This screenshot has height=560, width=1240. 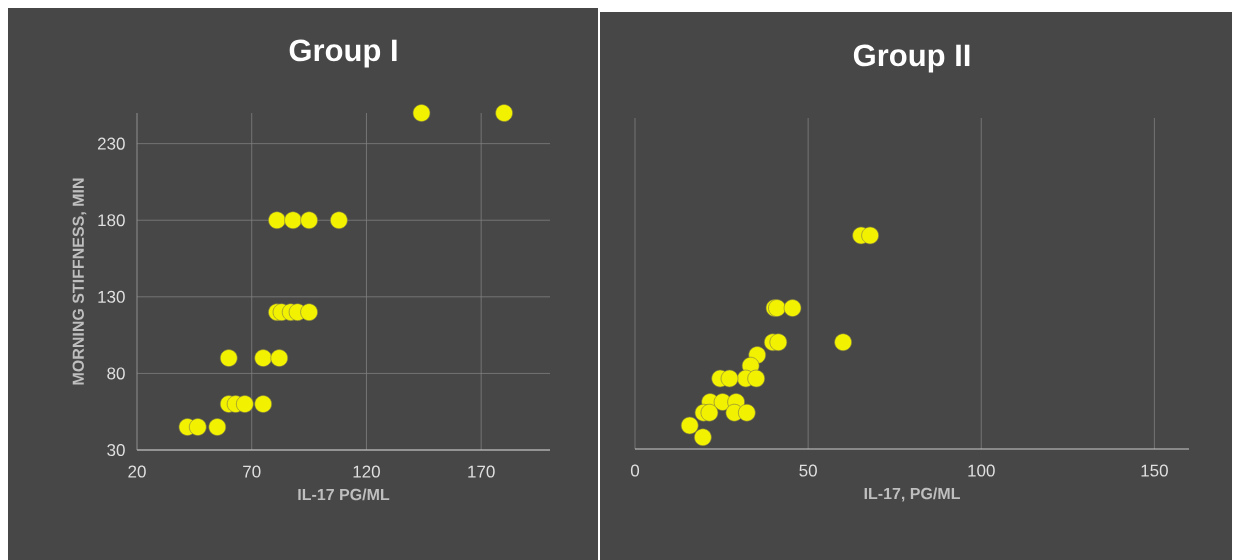 I want to click on x-axis-title: IL-17, PG/ML, so click(x=912, y=494).